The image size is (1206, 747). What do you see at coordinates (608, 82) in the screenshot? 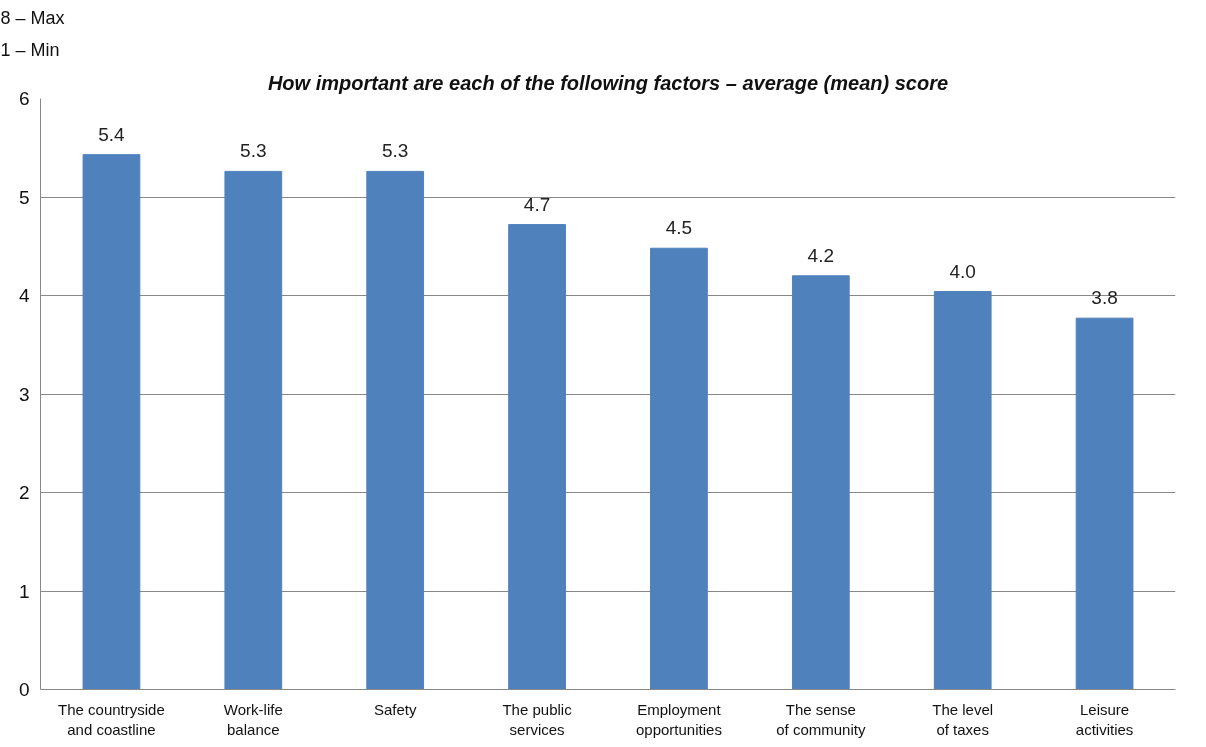
I see `chart-title: How important are each of the following factors – average (mean) score` at bounding box center [608, 82].